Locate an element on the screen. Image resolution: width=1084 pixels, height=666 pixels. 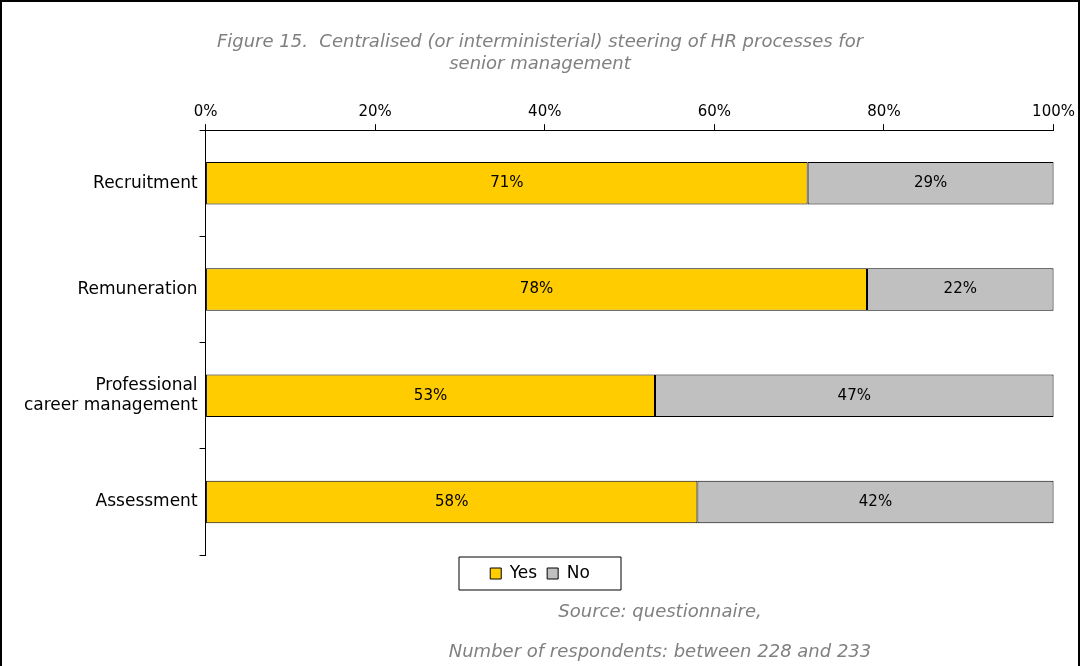
data-label: 22% is located at coordinates (960, 288).